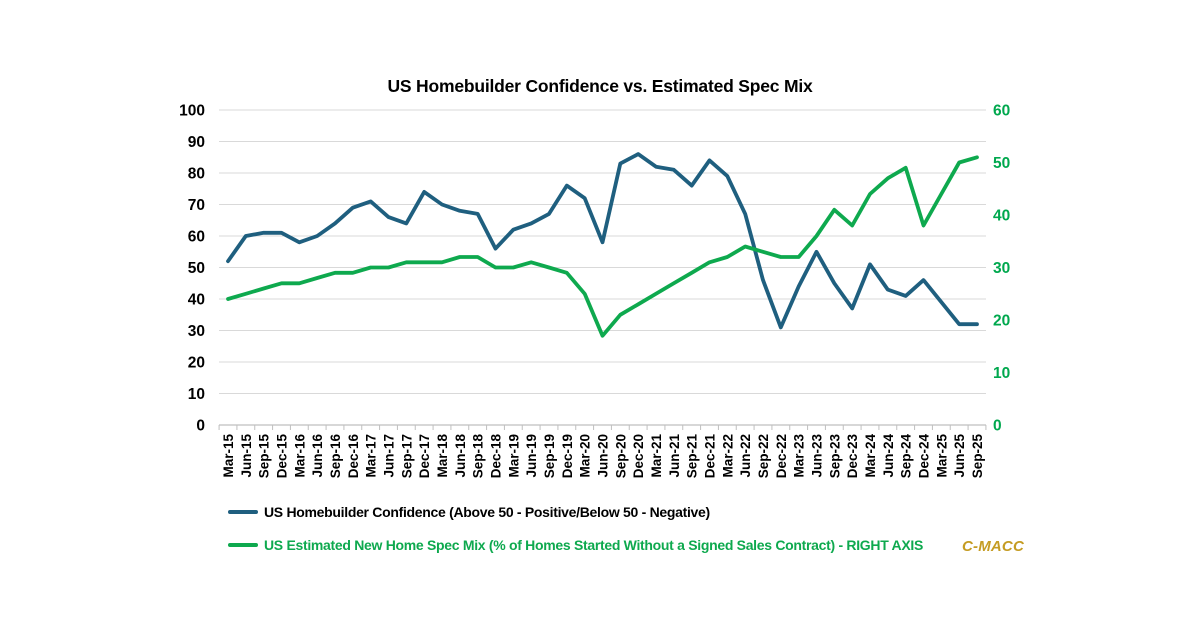  I want to click on left-axis-tick-label: 30, so click(196, 331).